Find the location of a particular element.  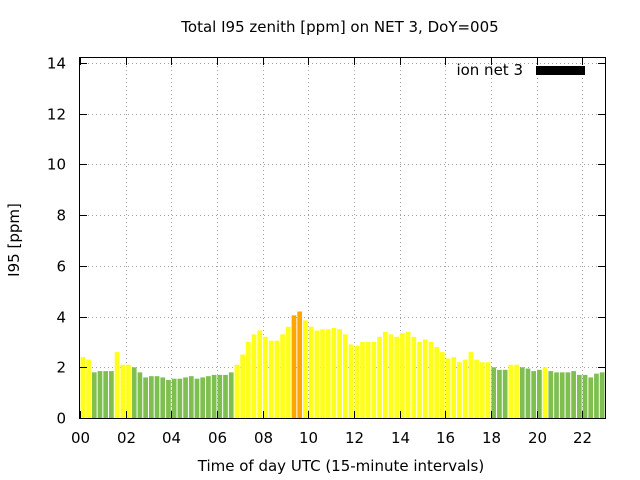

legend-label: ion net 3 is located at coordinates (489, 70).